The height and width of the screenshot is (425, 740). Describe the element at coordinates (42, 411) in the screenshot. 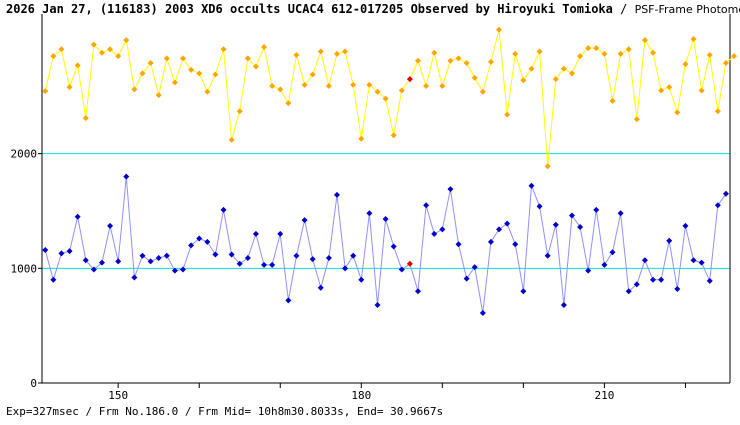

I see `exposure-text: Exp=327msec` at that location.